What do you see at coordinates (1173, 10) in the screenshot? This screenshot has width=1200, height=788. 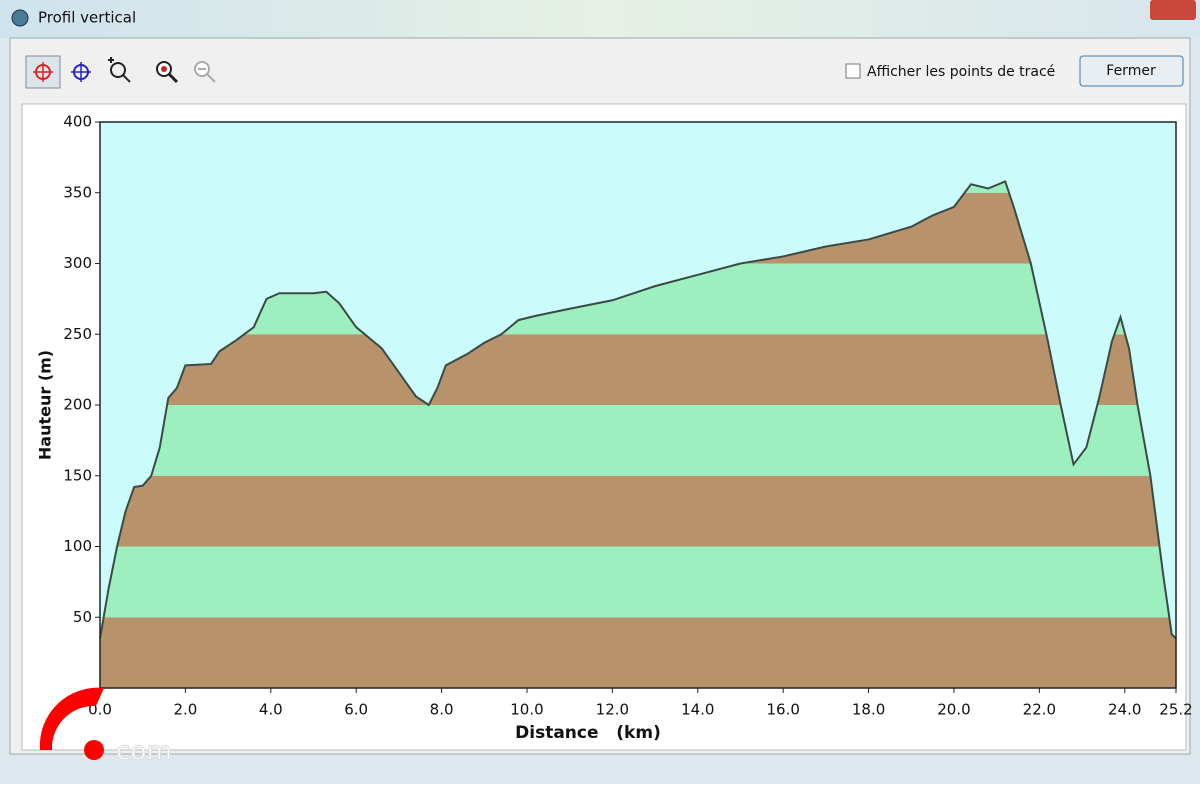 I see `close-button` at bounding box center [1173, 10].